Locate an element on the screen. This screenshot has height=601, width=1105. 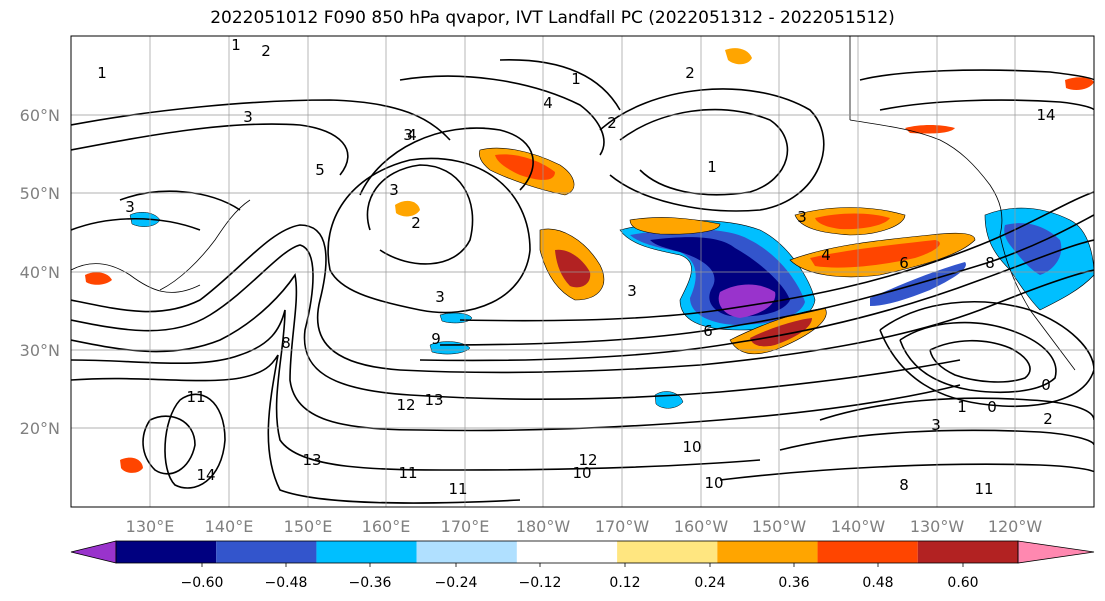
lon-tick-label: 170°W is located at coordinates (622, 526).